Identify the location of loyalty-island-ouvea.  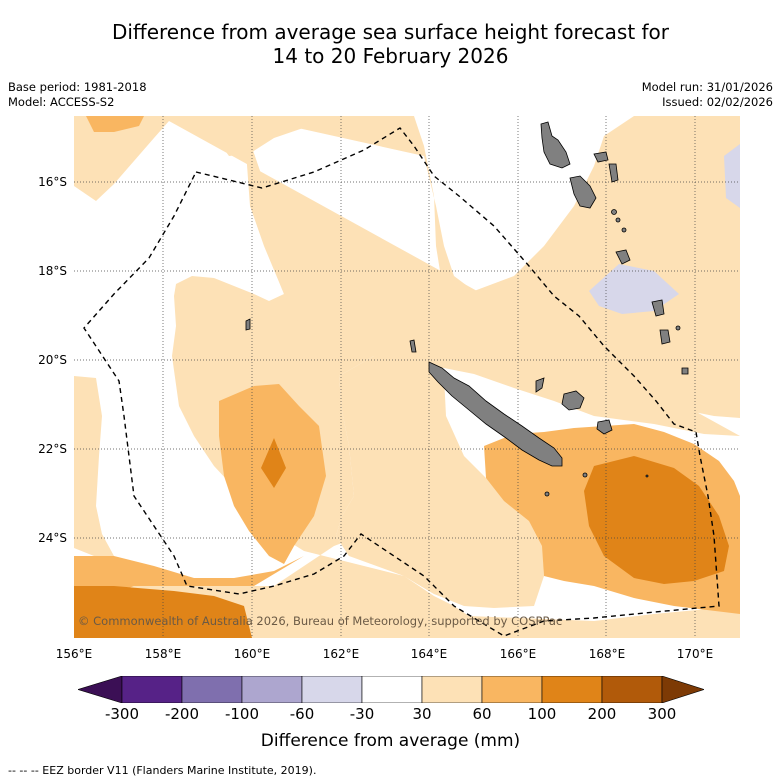
(540, 385).